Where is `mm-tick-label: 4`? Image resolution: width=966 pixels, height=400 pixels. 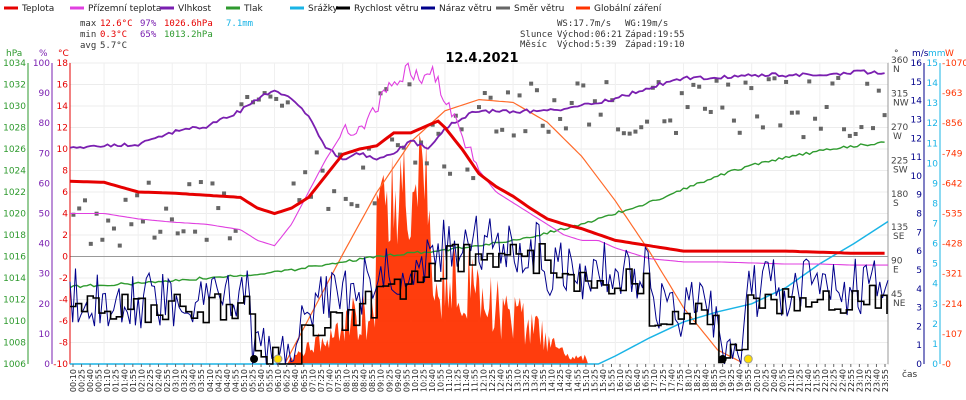 mm-tick-label: 4 is located at coordinates (935, 285).